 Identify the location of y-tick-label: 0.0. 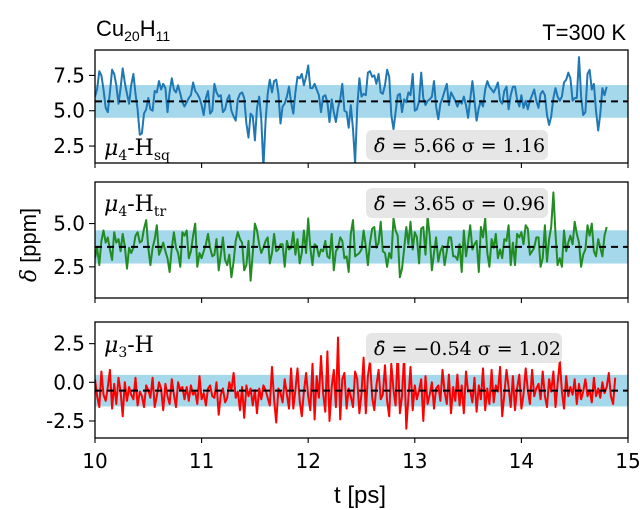
(69, 382).